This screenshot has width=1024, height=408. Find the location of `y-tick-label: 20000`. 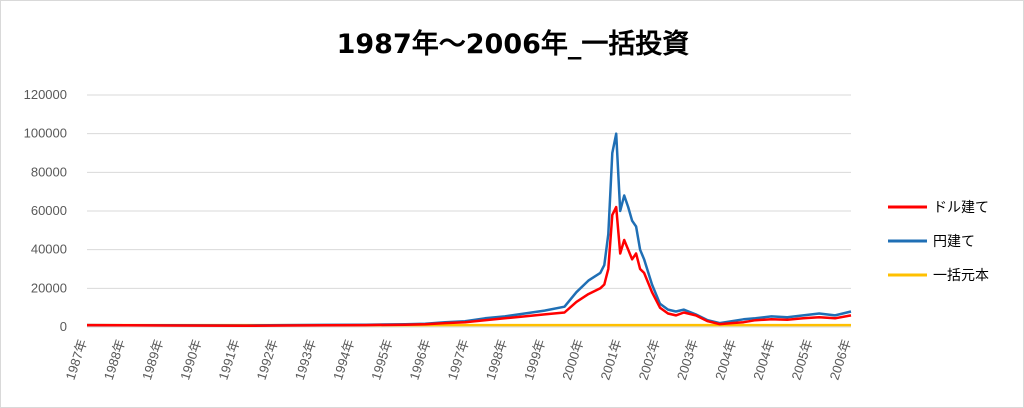

y-tick-label: 20000 is located at coordinates (49, 287).